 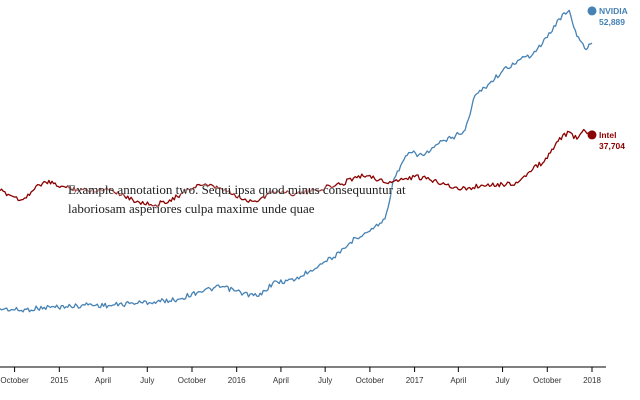 I want to click on series-name-label: NVIDIA, so click(x=613, y=11).